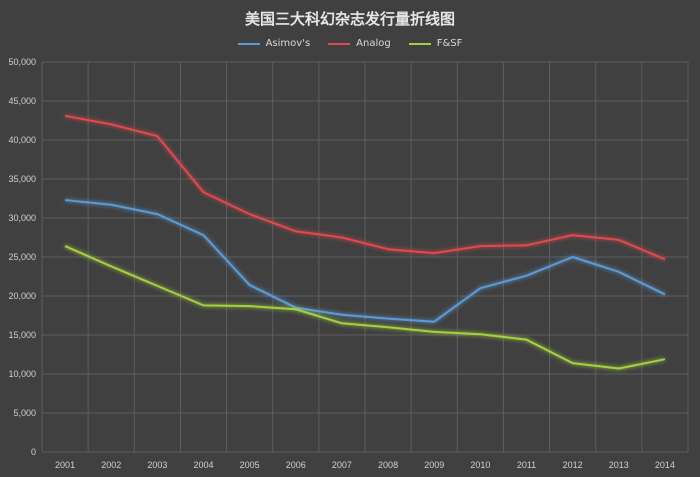 This screenshot has width=700, height=477. I want to click on x-tick-label: 2010, so click(480, 465).